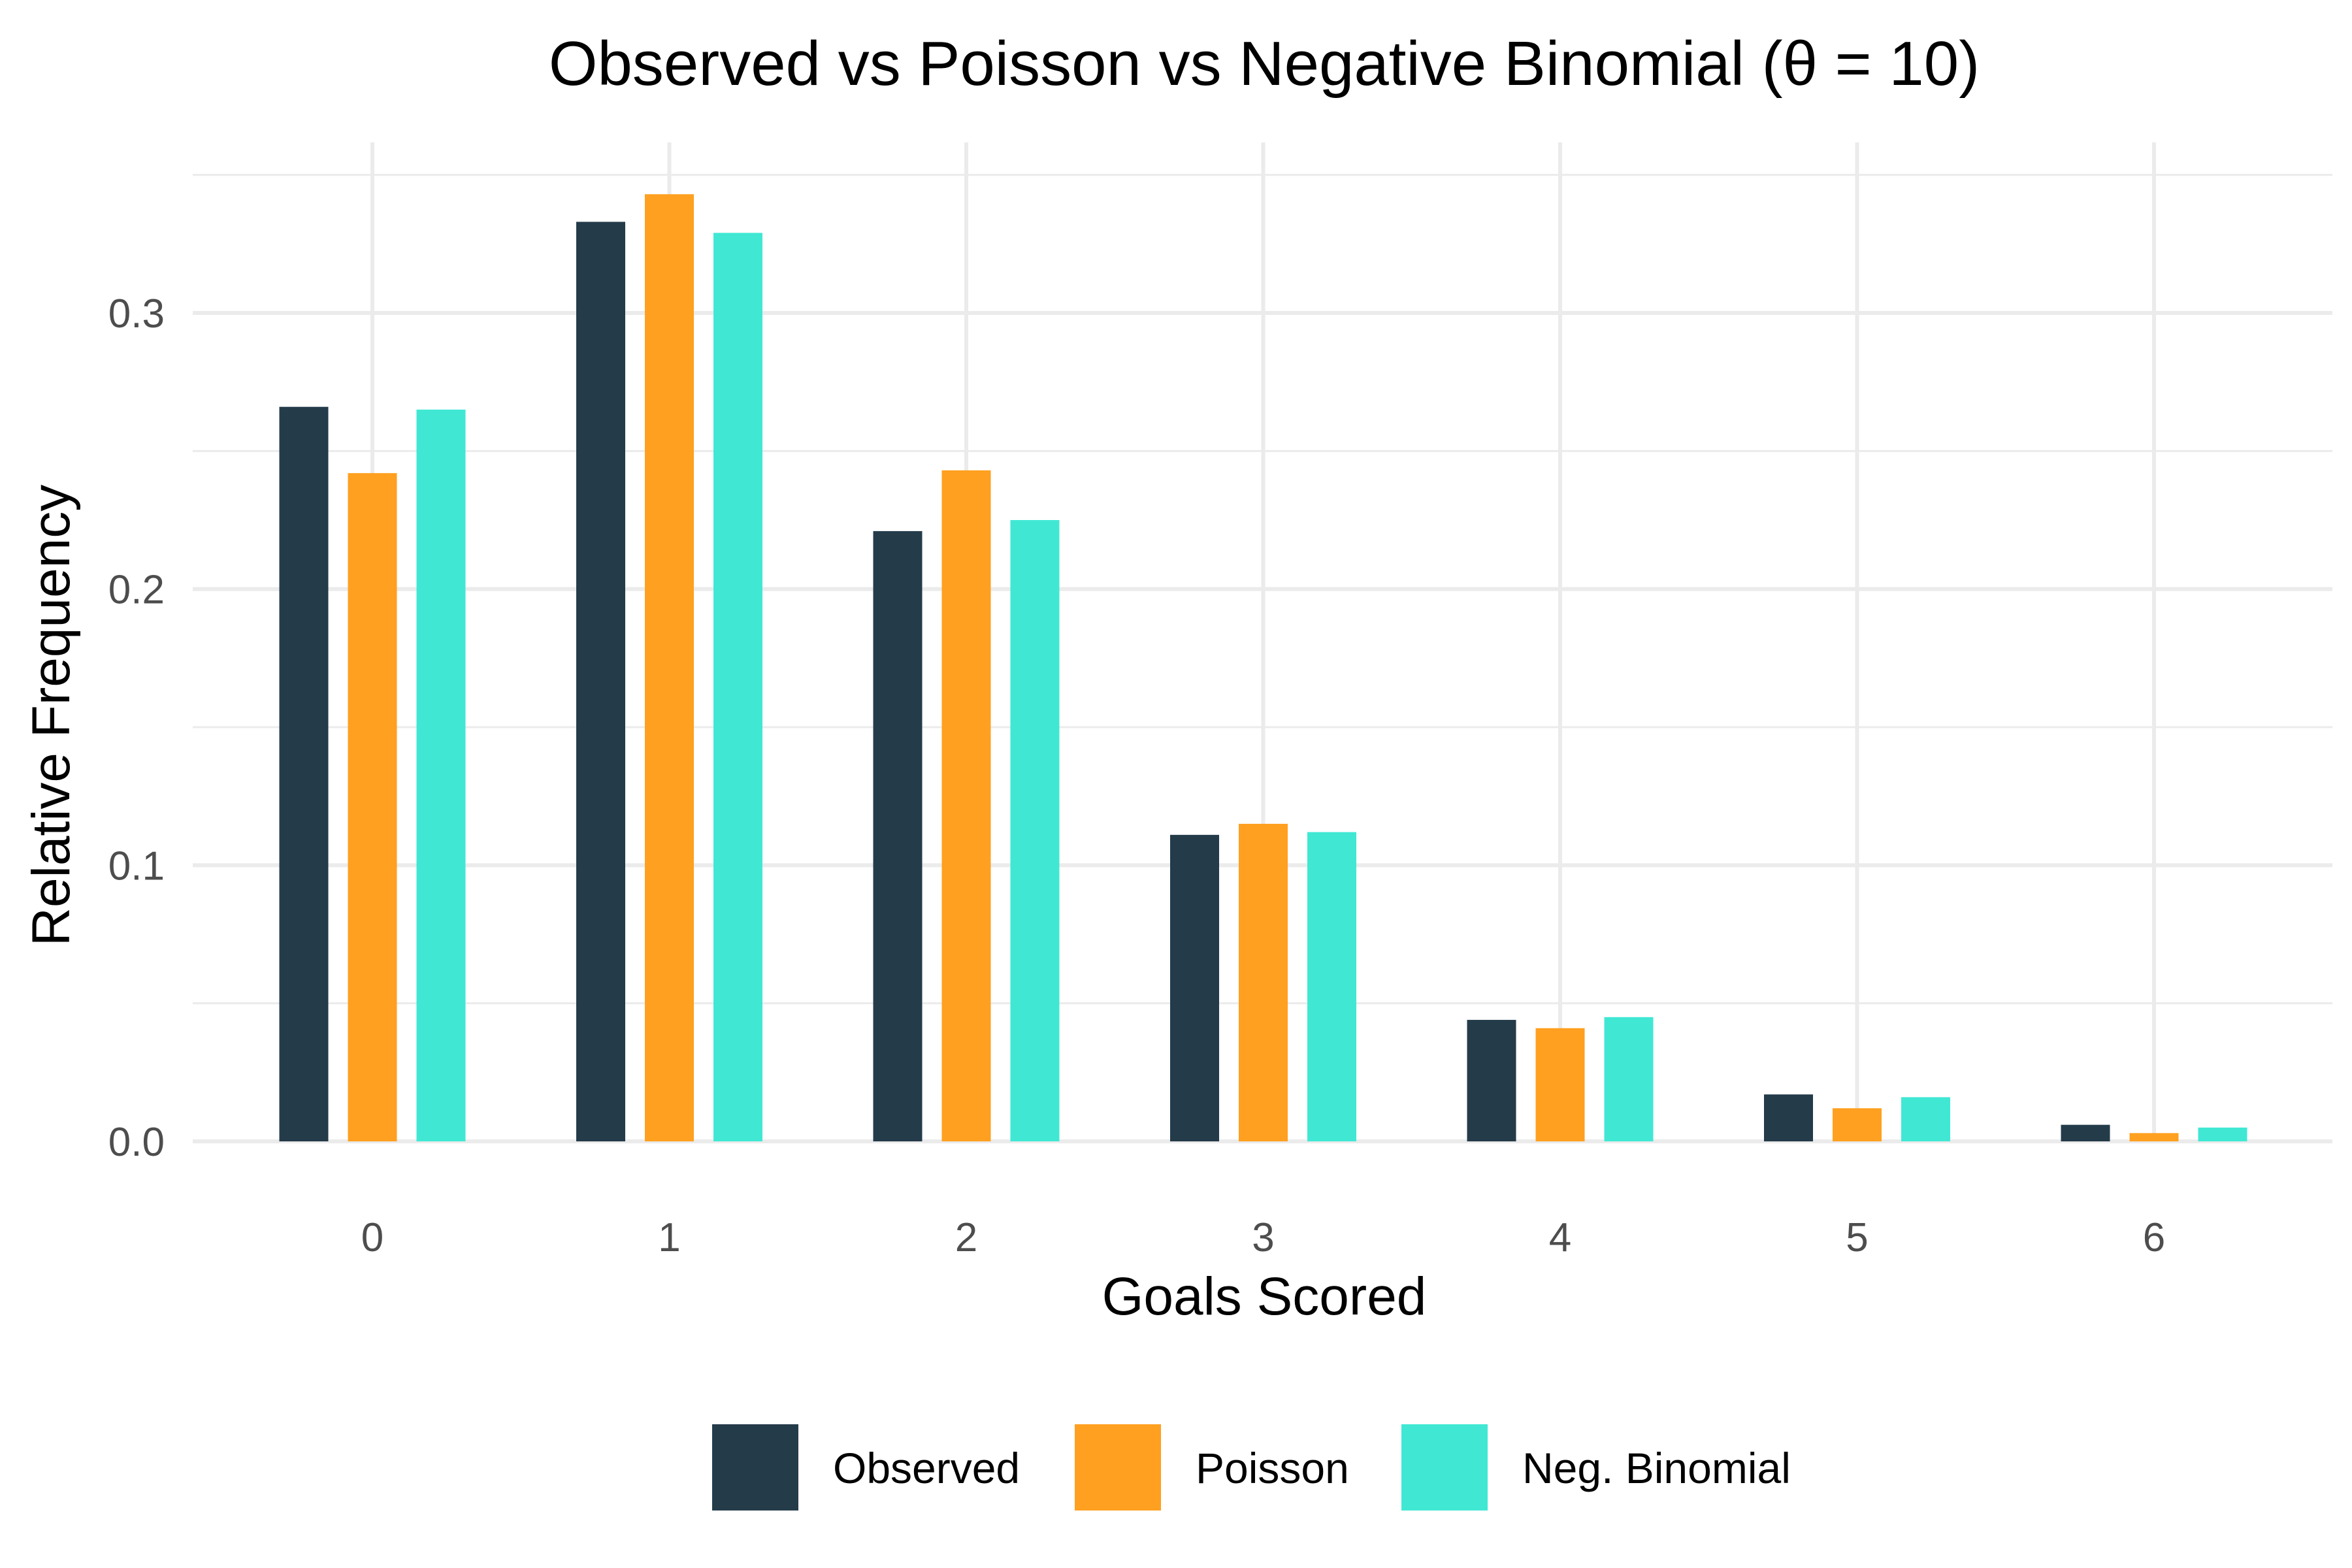 Image resolution: width=2352 pixels, height=1568 pixels. Describe the element at coordinates (136, 313) in the screenshot. I see `y-tick-label: 0.3` at that location.